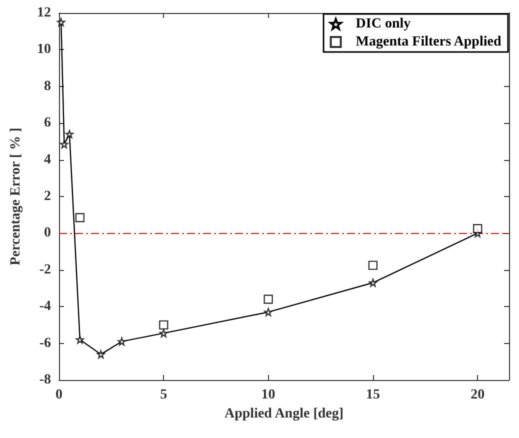 Image resolution: width=519 pixels, height=438 pixels. Describe the element at coordinates (47, 233) in the screenshot. I see `y-tick-label: 0` at that location.